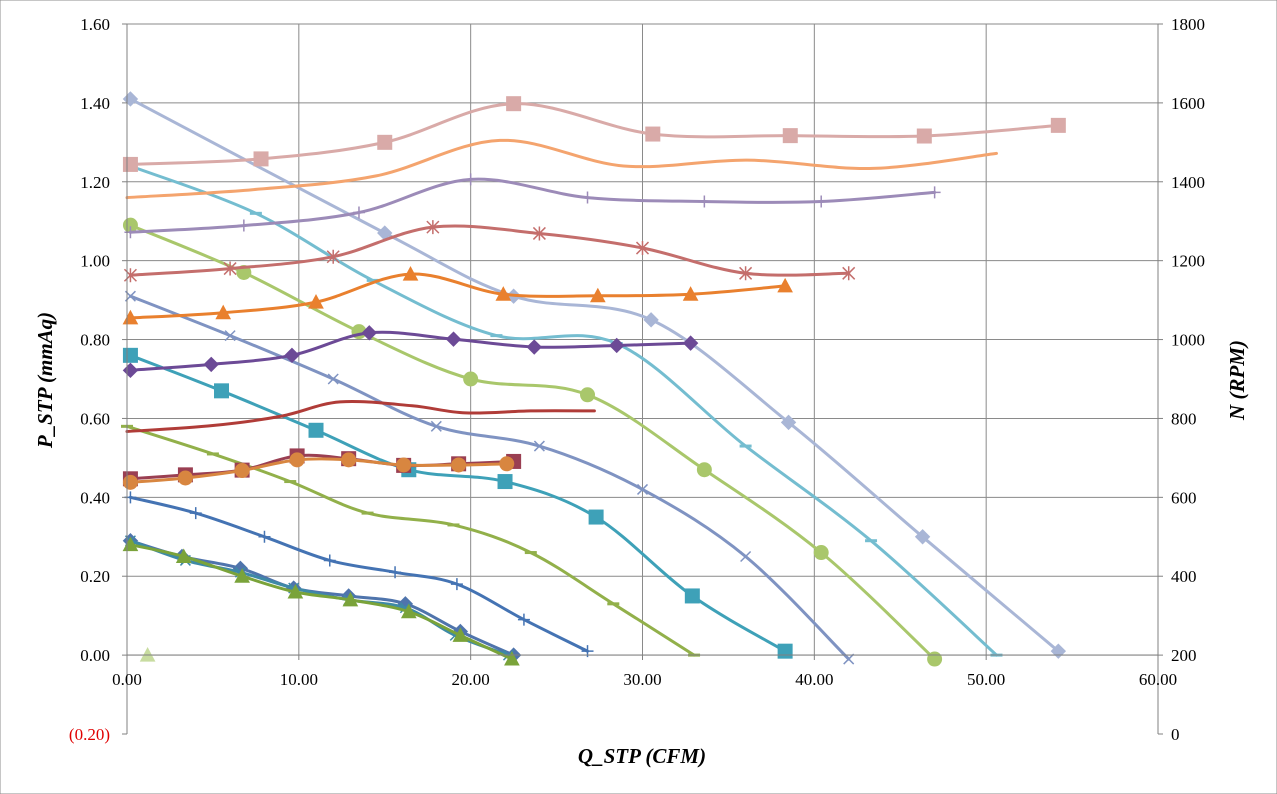 The image size is (1277, 794). Describe the element at coordinates (1188, 261) in the screenshot. I see `y2-tick-label: 1200` at that location.